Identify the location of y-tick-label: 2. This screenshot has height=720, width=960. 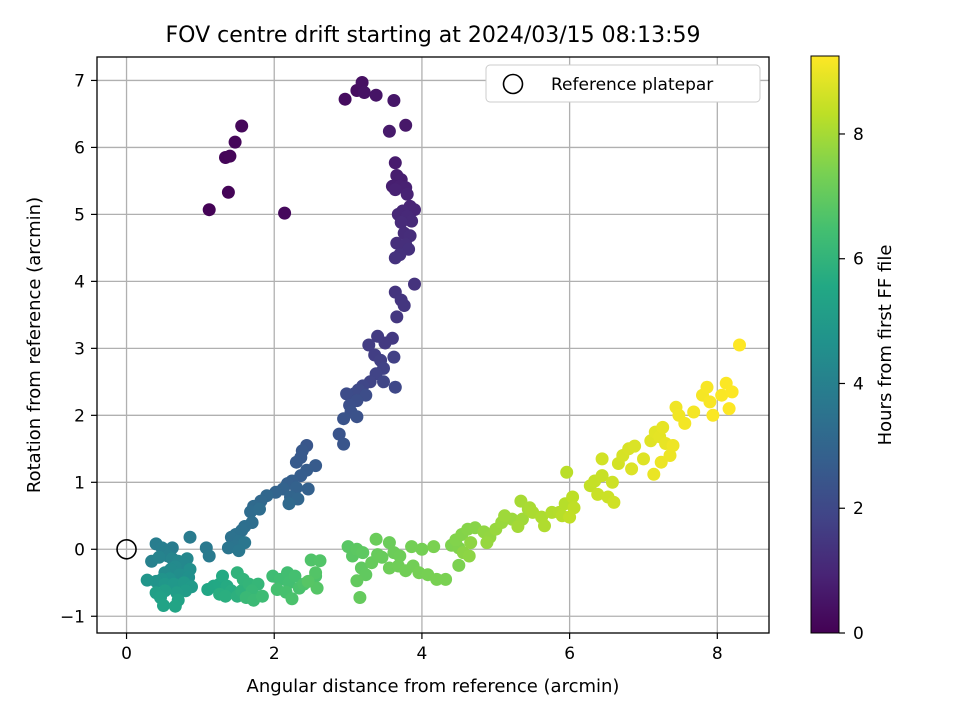
(79, 416).